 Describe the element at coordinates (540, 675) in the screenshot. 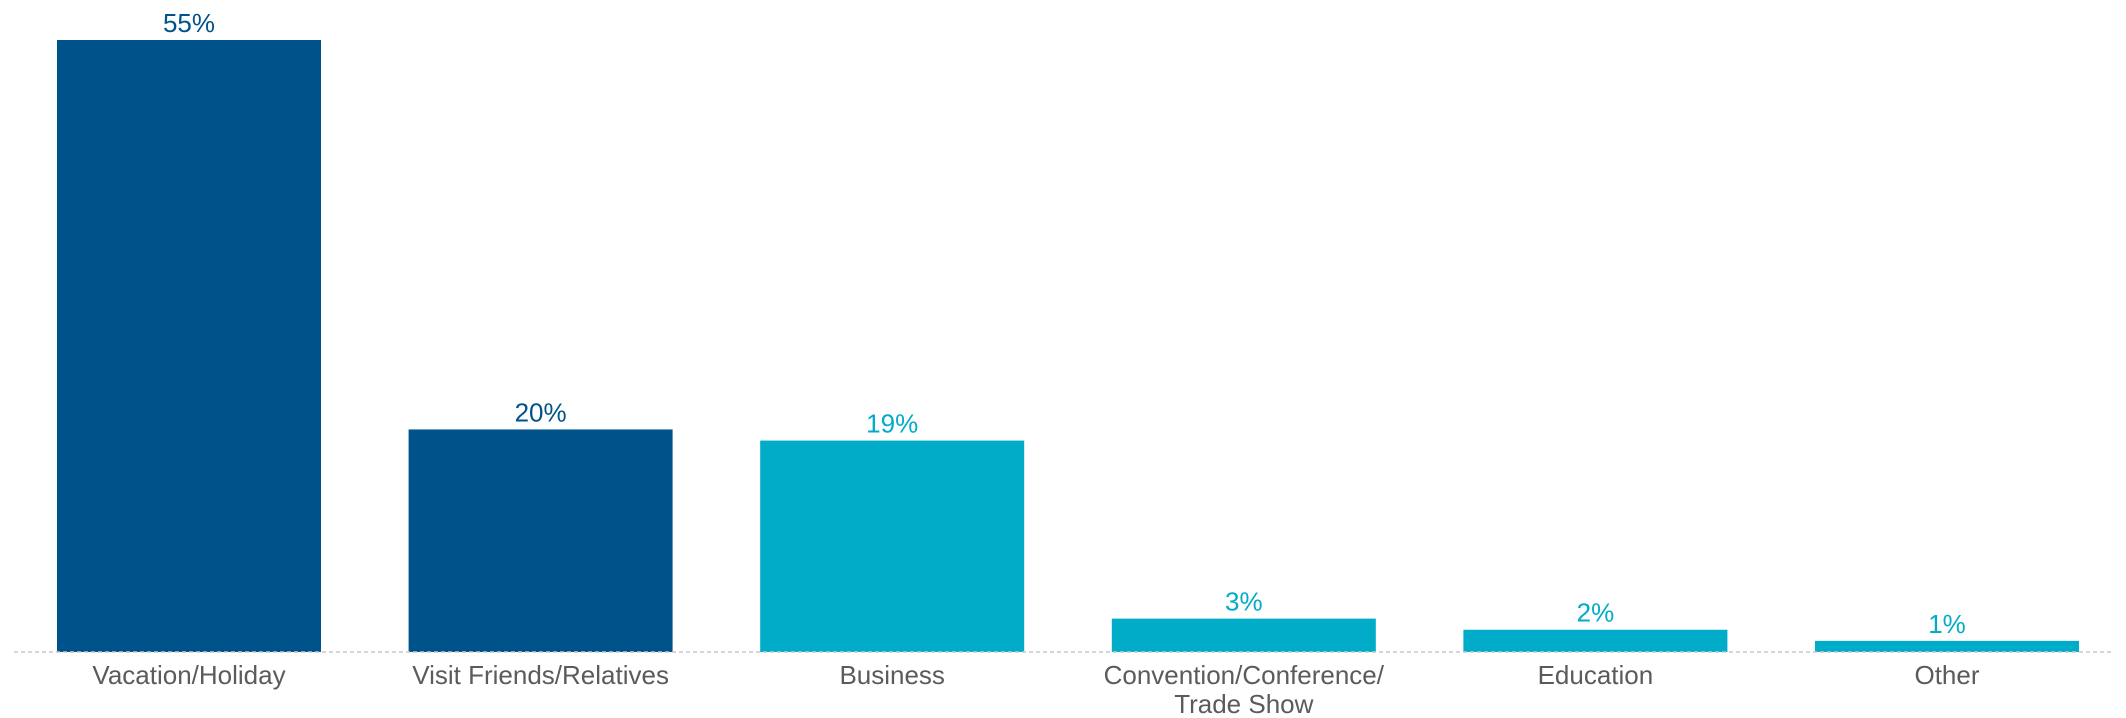

I see `category-label-1: Visit Friends/Relatives` at that location.